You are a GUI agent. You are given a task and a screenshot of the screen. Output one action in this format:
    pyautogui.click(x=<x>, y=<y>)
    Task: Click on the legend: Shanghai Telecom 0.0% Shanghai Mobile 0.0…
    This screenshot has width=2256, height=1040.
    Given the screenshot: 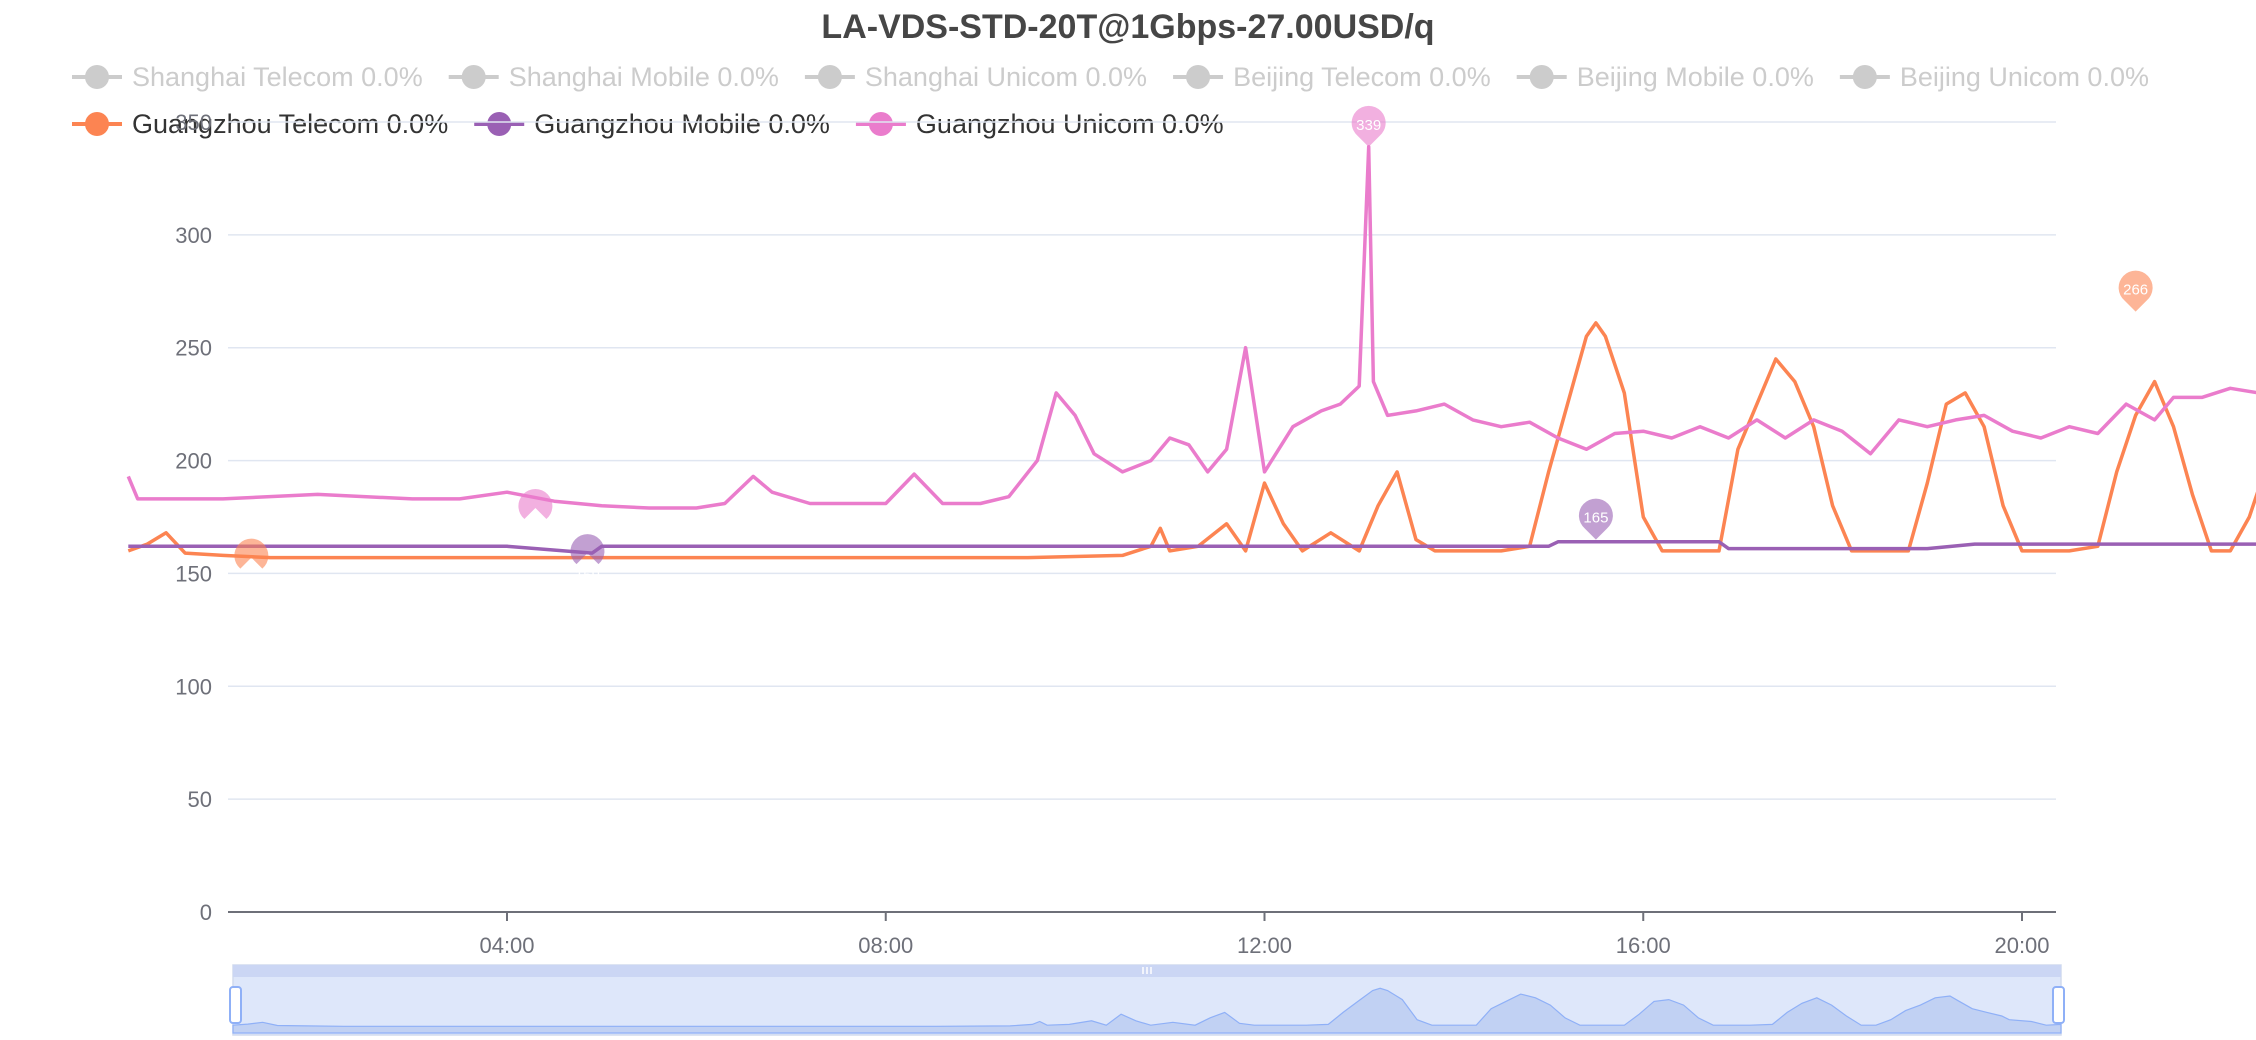 What is the action you would take?
    pyautogui.click(x=1110, y=100)
    